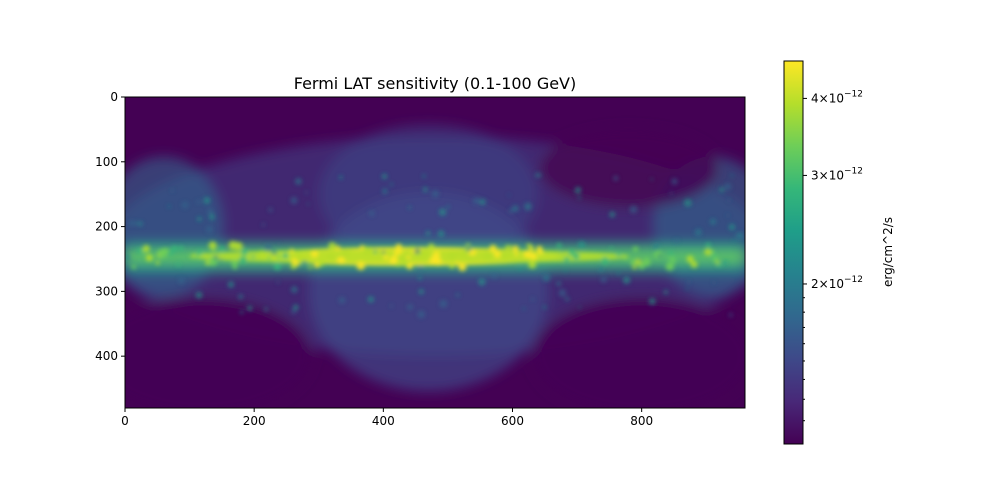  I want to click on y-tick-label: 300, so click(106, 291).